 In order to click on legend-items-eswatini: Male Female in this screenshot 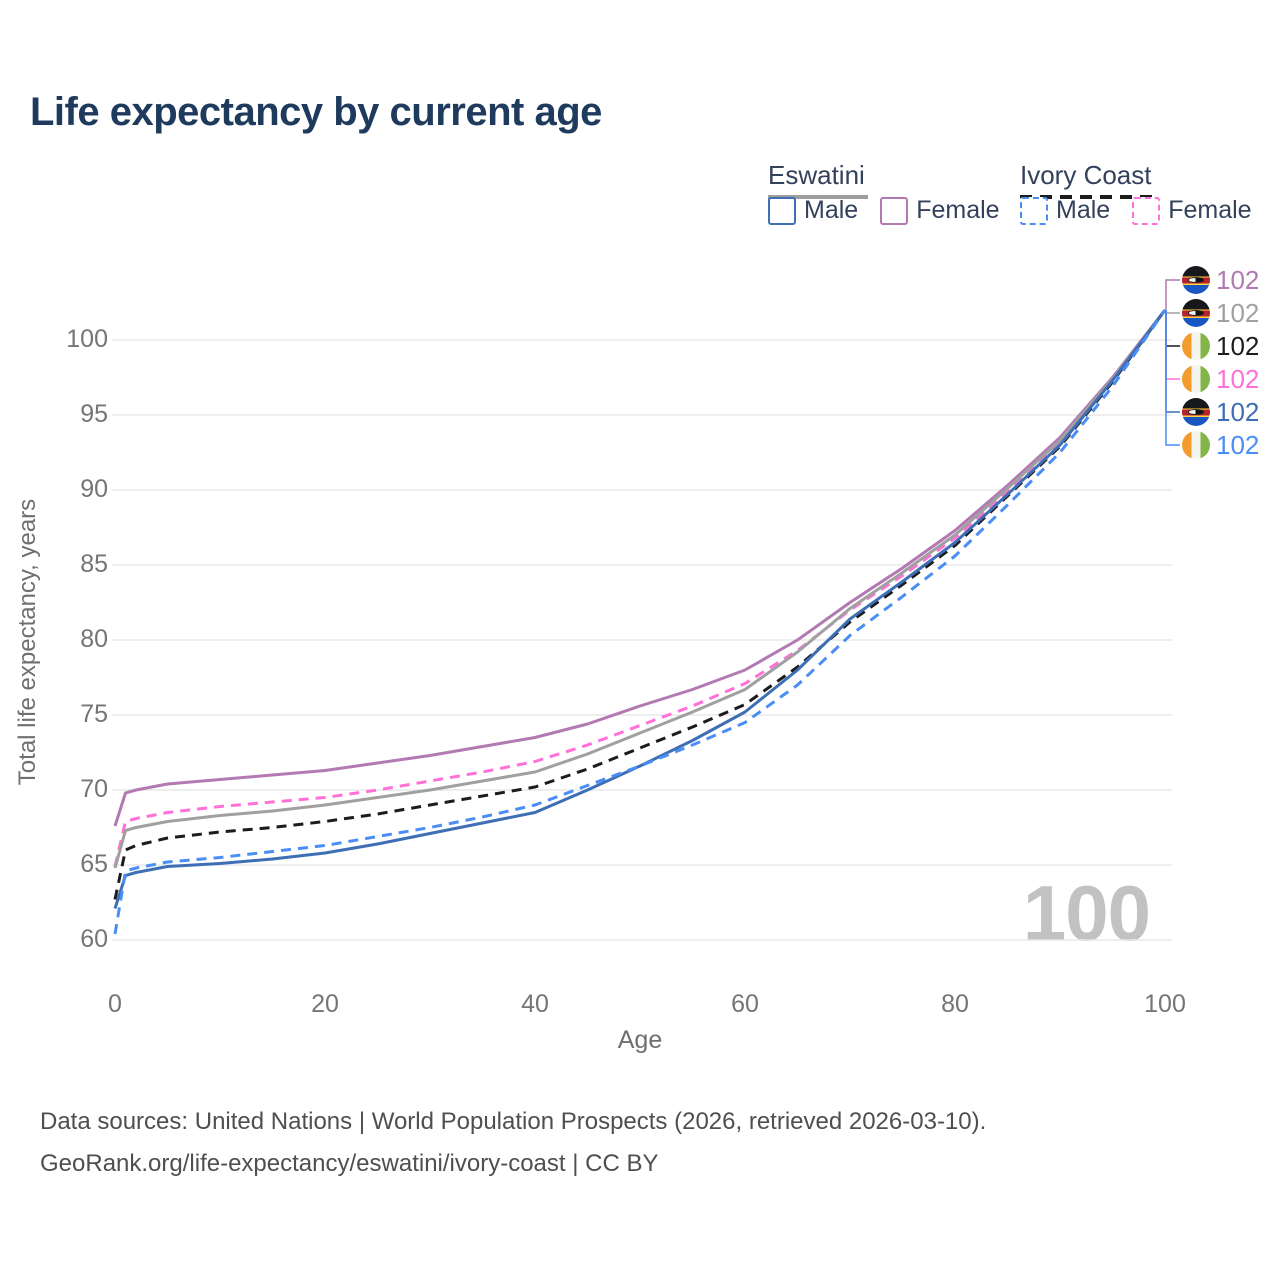, I will do `click(884, 210)`.